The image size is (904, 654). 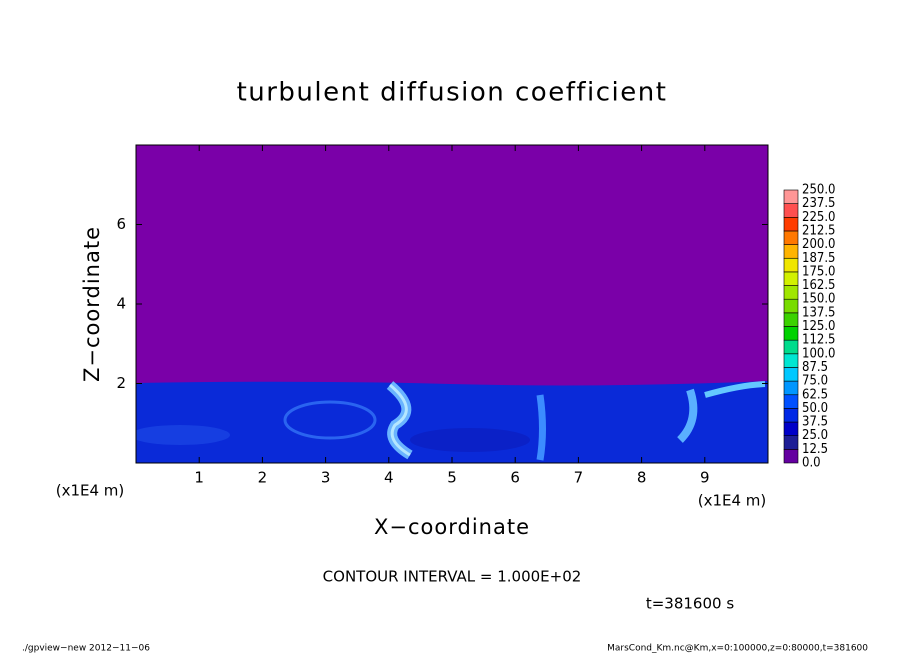 I want to click on colorbar-label: 62.5, so click(x=815, y=394).